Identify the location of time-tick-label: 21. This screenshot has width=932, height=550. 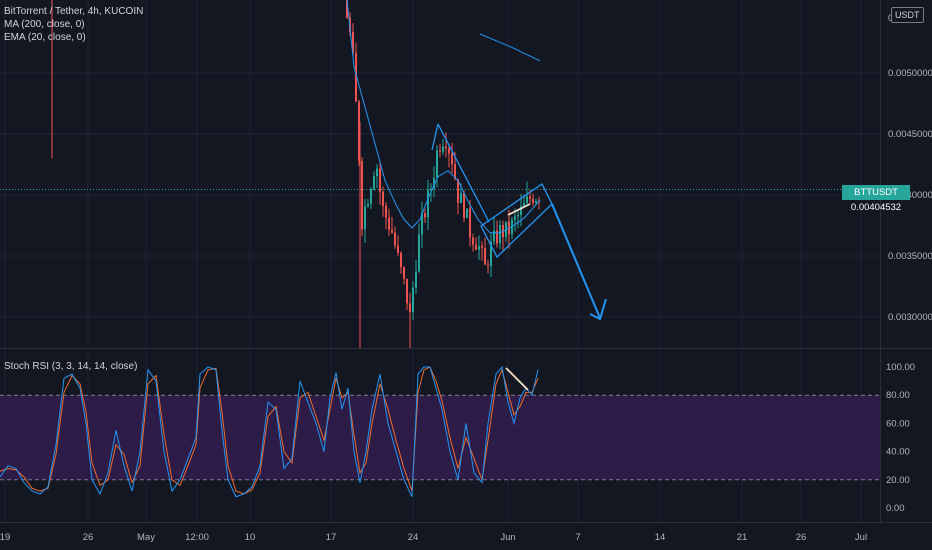
(742, 537).